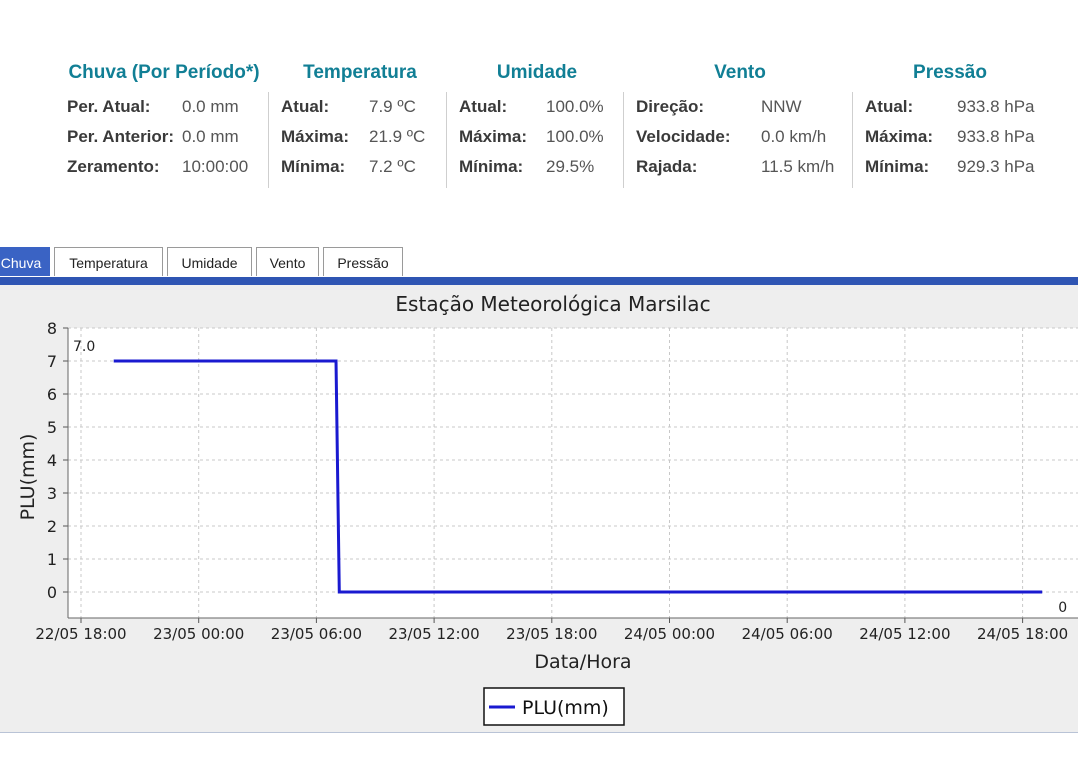  I want to click on stat-value: 7.2 ºC, so click(392, 166).